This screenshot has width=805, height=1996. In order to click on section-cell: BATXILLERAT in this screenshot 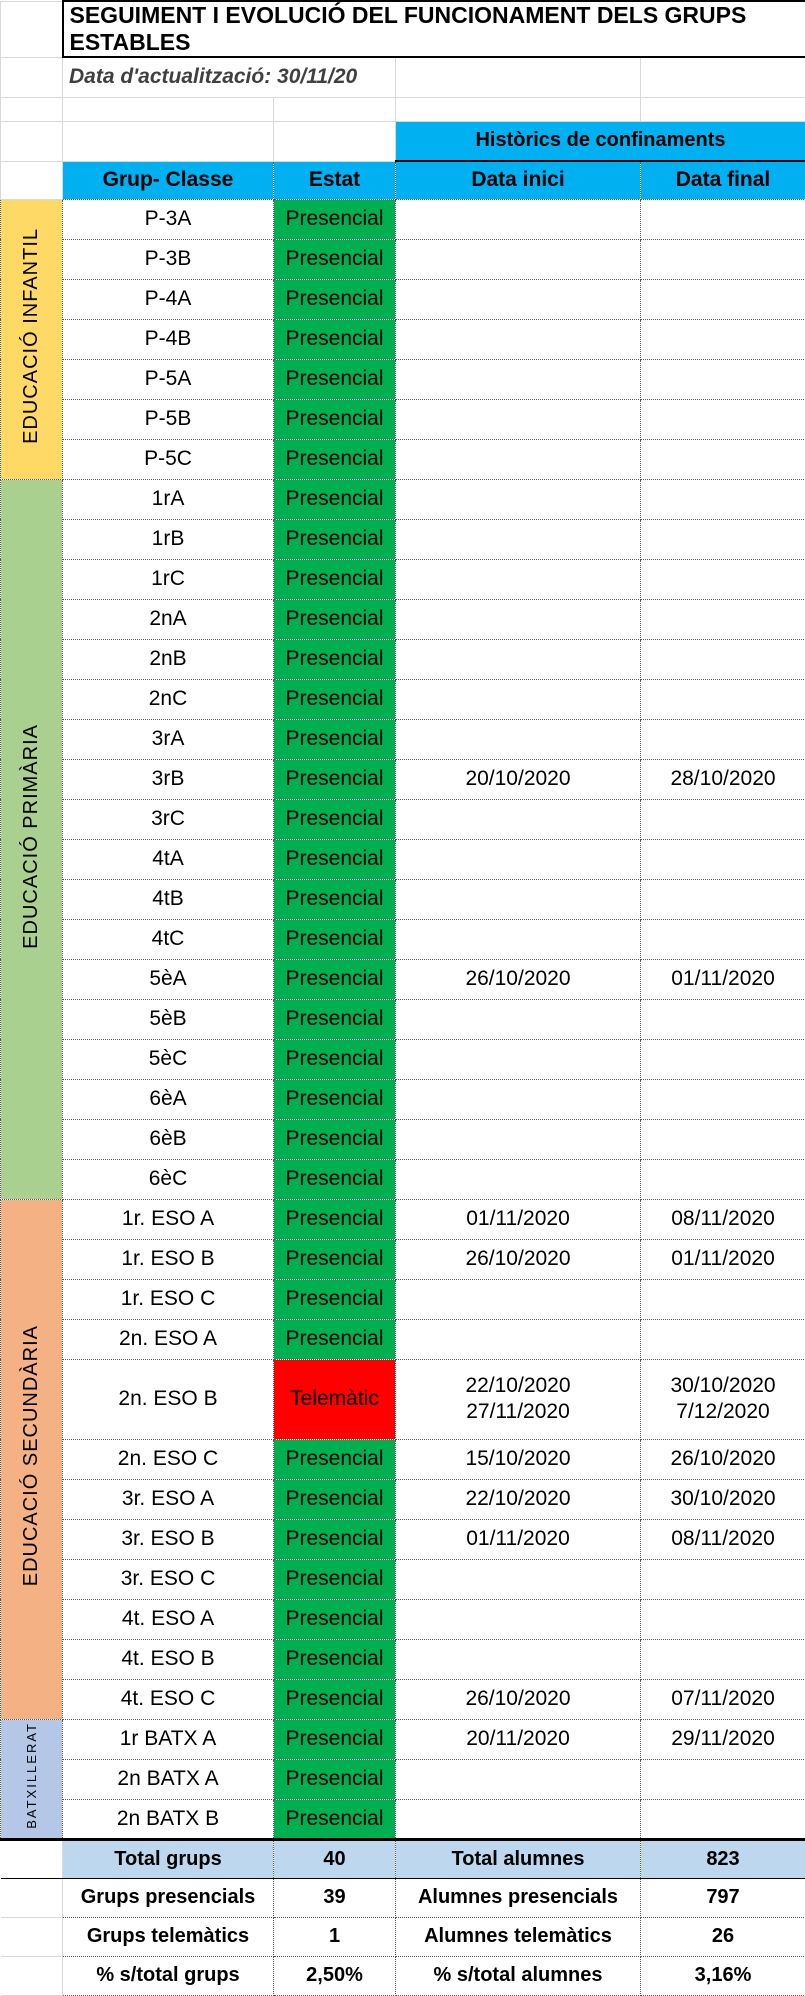, I will do `click(32, 1779)`.